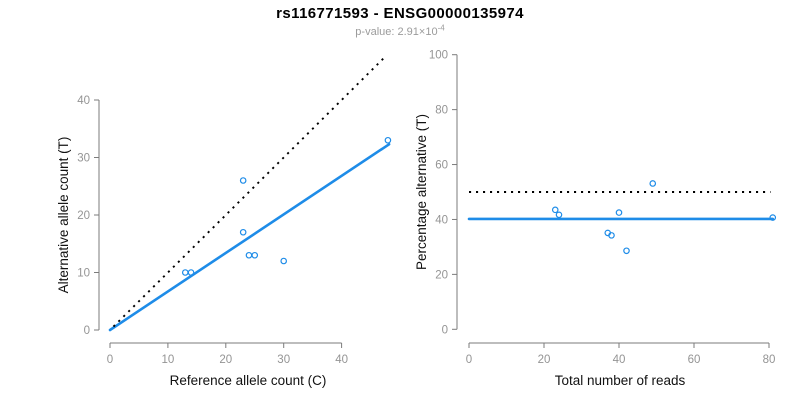 This screenshot has width=800, height=400. I want to click on x-tick-label: 60, so click(694, 360).